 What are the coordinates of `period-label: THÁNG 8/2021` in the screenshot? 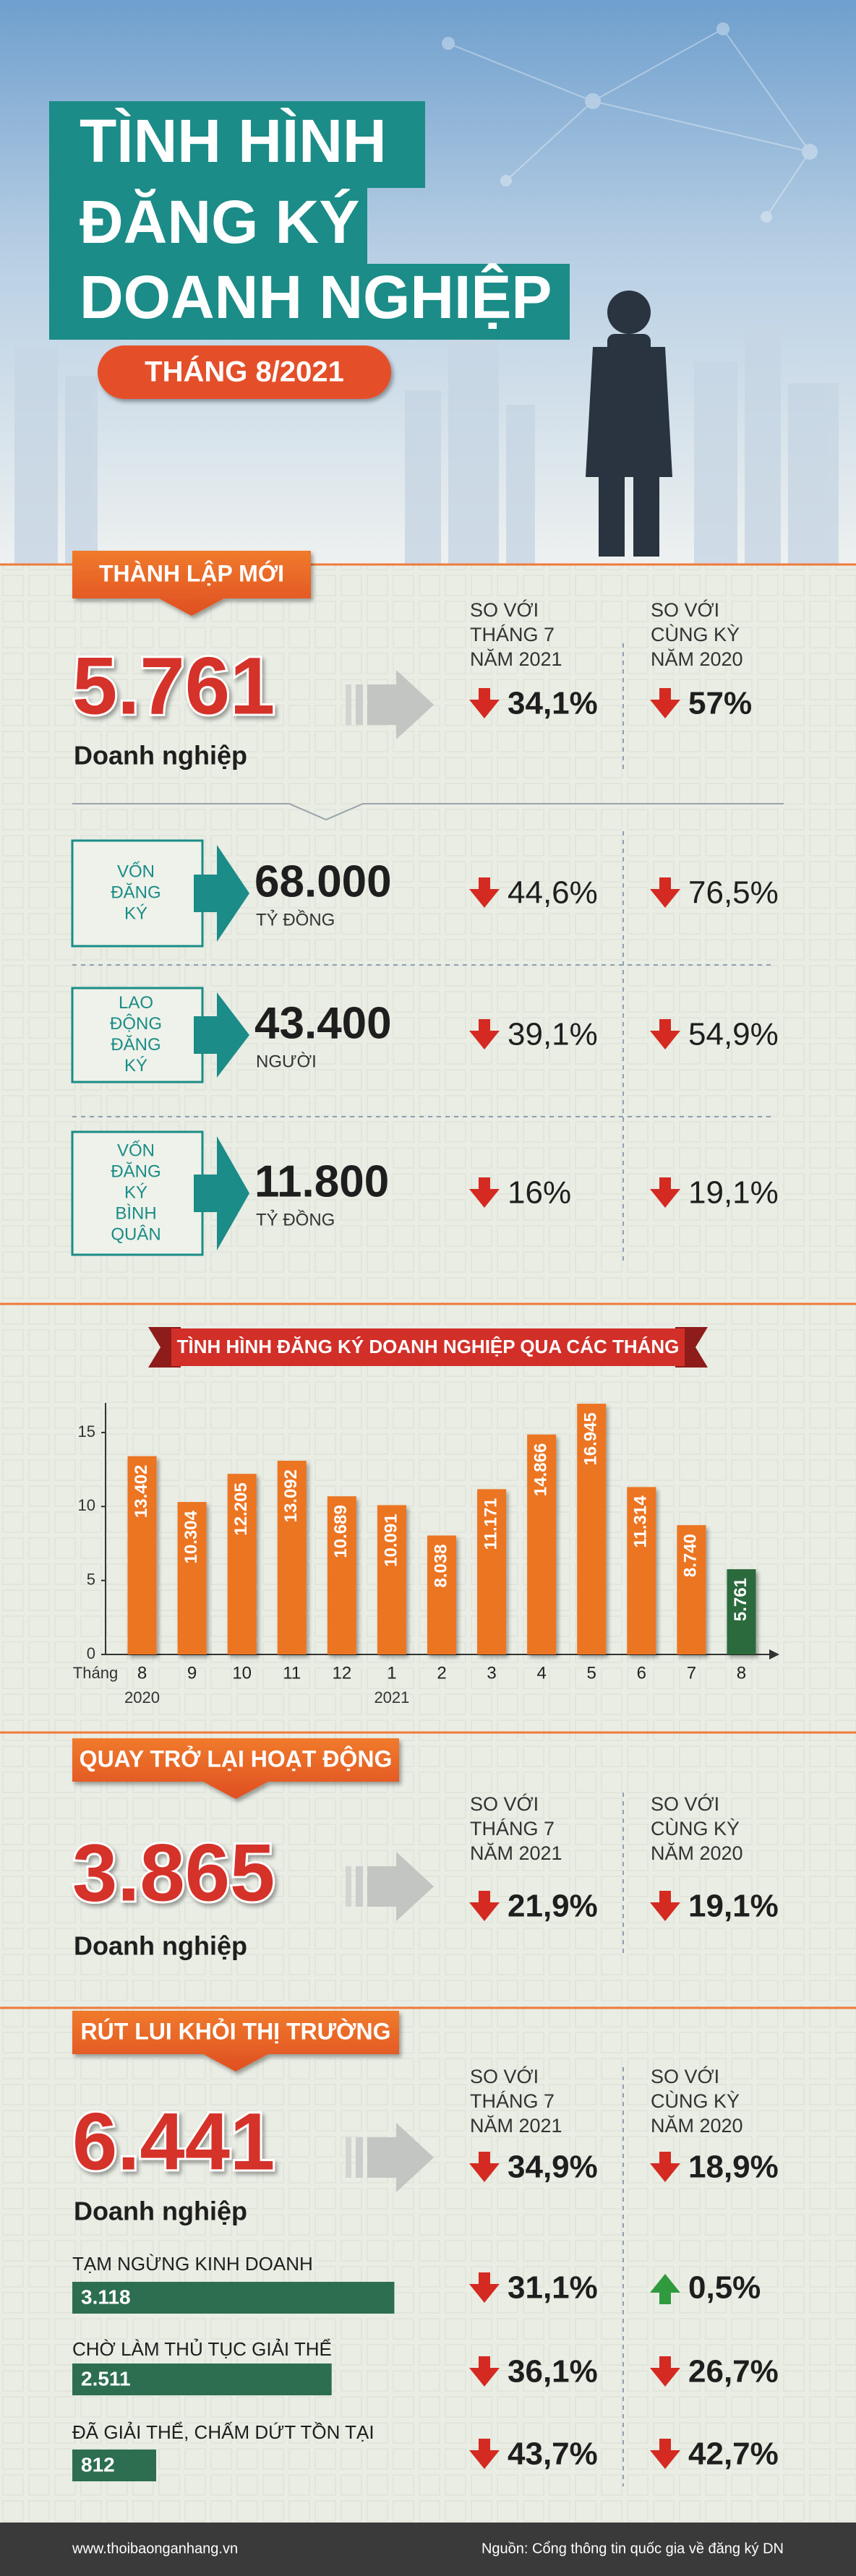 It's located at (244, 372).